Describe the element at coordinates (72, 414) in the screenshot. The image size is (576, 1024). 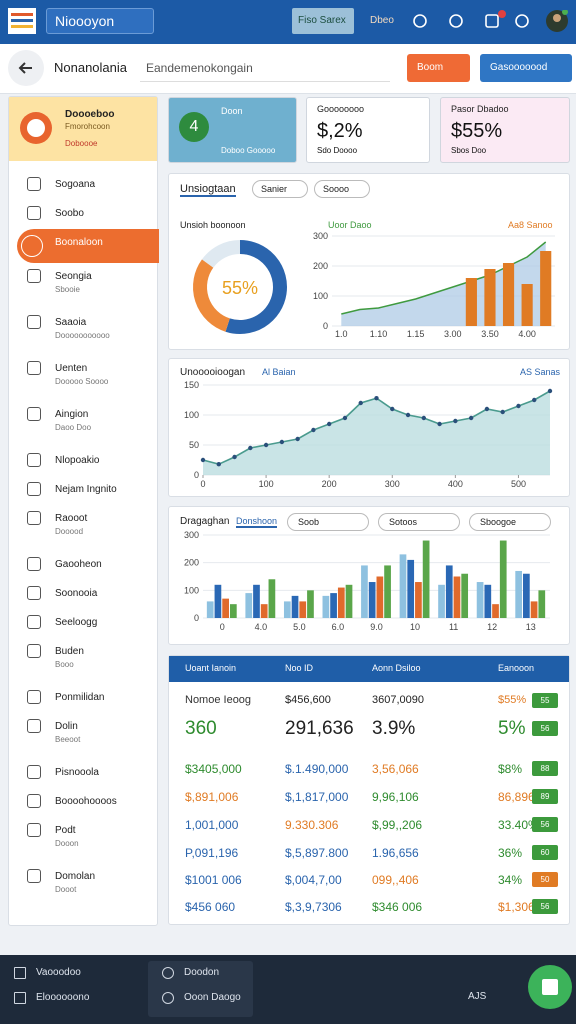
I see `nav-item: Aingion` at that location.